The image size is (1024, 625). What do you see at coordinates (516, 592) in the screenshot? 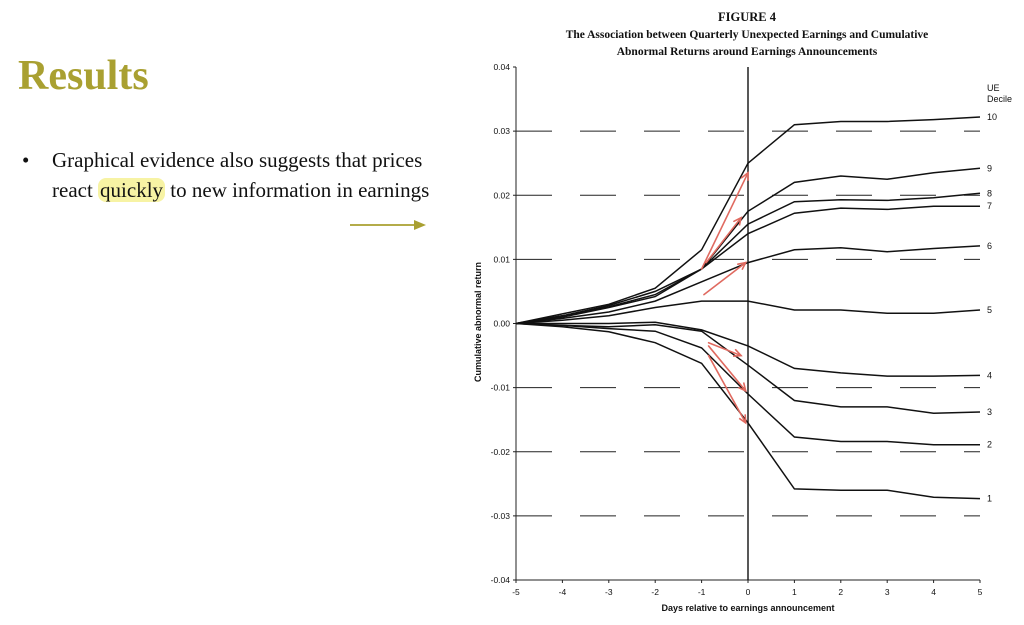
I see `x-tick-label: -5` at bounding box center [516, 592].